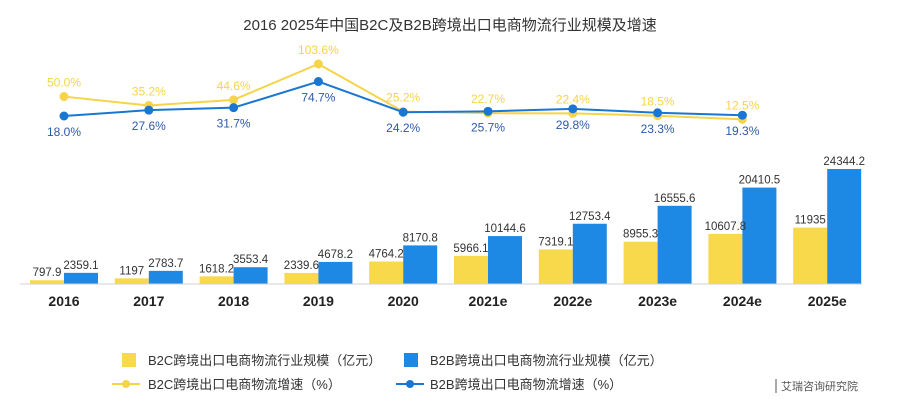 Image resolution: width=900 pixels, height=407 pixels. What do you see at coordinates (742, 131) in the screenshot?
I see `line-label-3-2024e: 19.3%` at bounding box center [742, 131].